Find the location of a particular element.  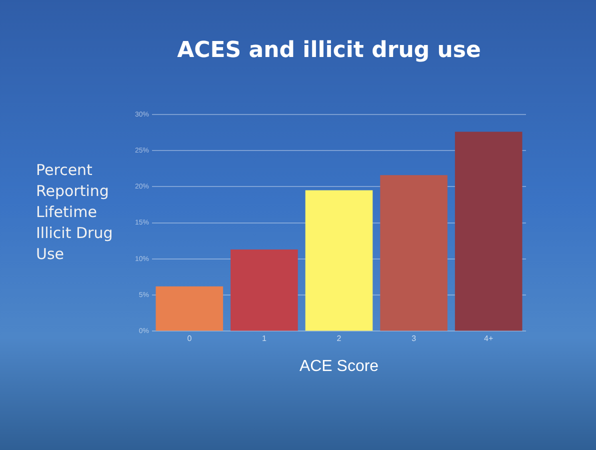

x-tick-label: 1 is located at coordinates (264, 339).